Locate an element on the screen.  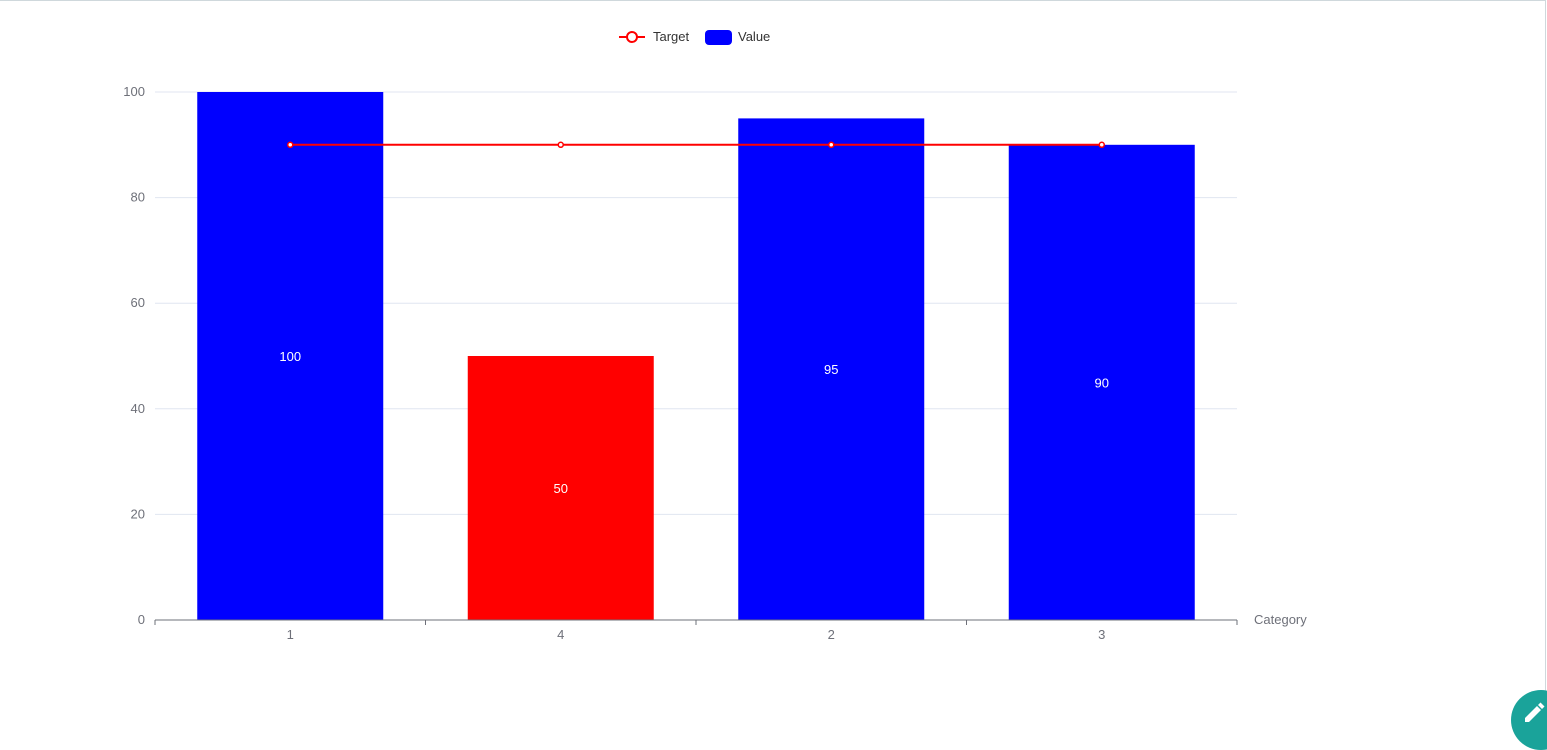
bar-value-label: 95 is located at coordinates (831, 369).